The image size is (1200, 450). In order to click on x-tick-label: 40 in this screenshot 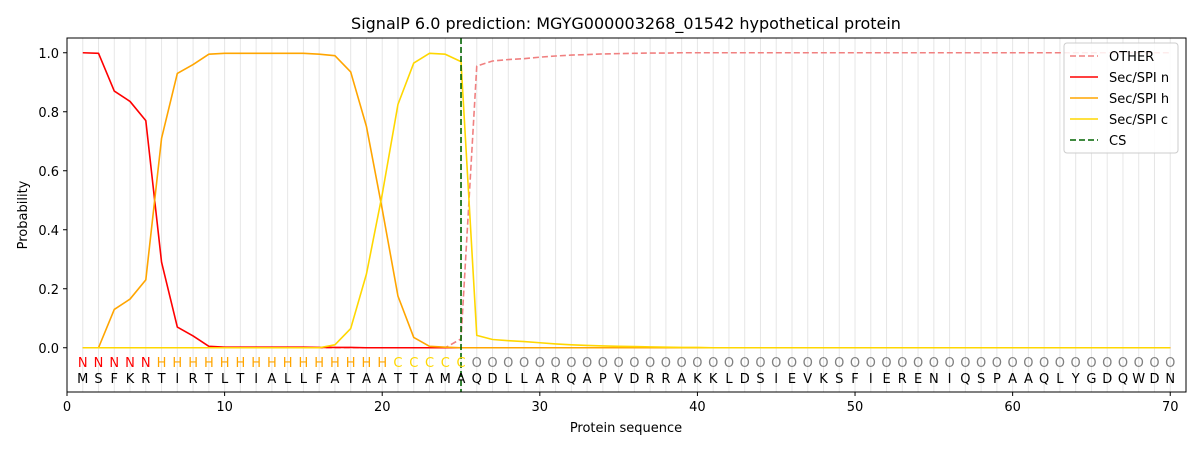, I will do `click(697, 407)`.